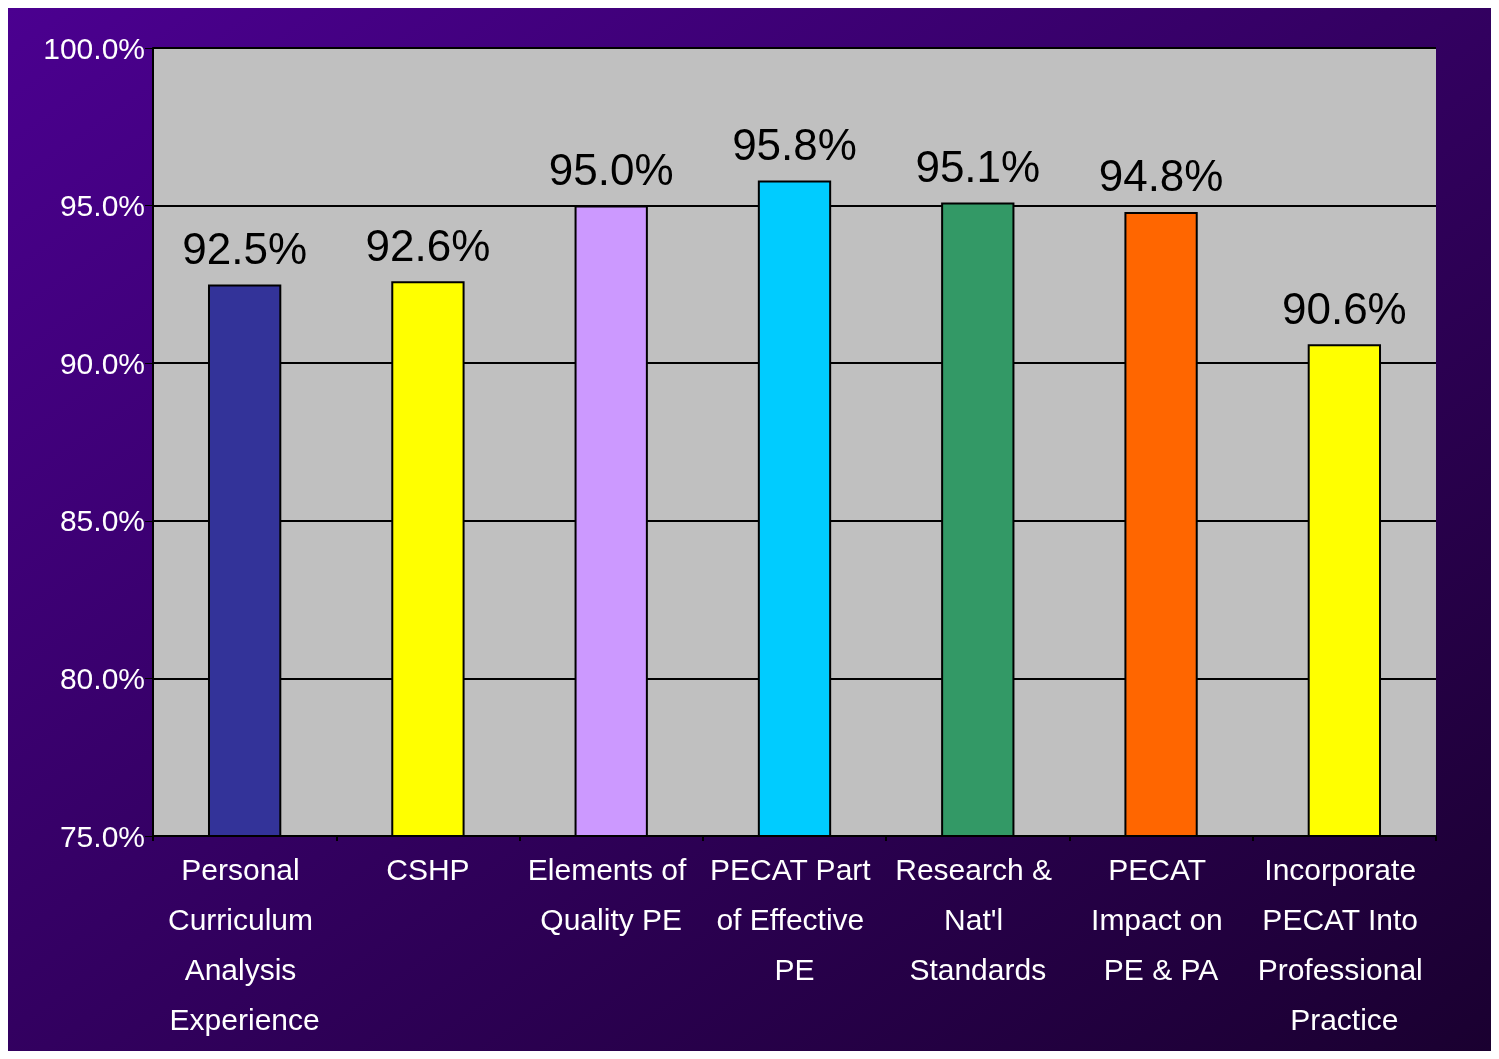 The height and width of the screenshot is (1059, 1499). Describe the element at coordinates (978, 166) in the screenshot. I see `data-label: 95.1%` at that location.